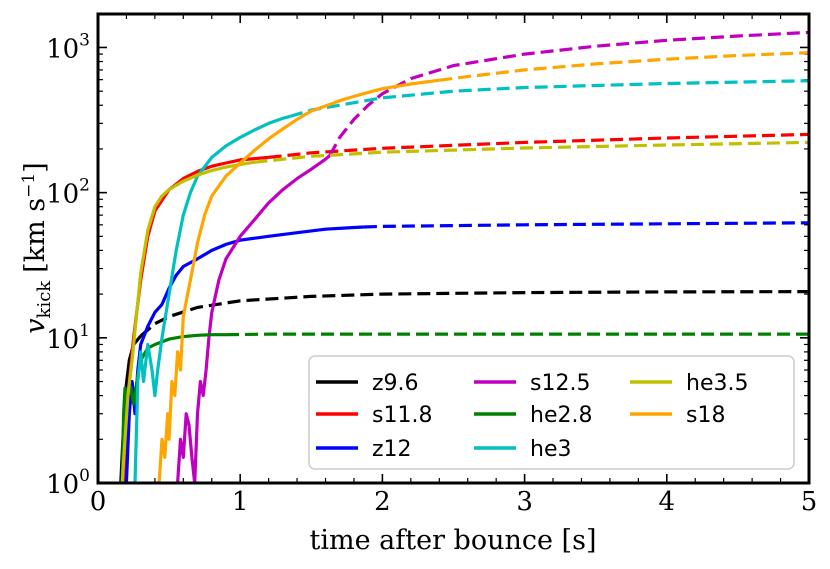 This screenshot has height=569, width=830. What do you see at coordinates (453, 540) in the screenshot?
I see `x-axis-label: time after bounce [s]` at bounding box center [453, 540].